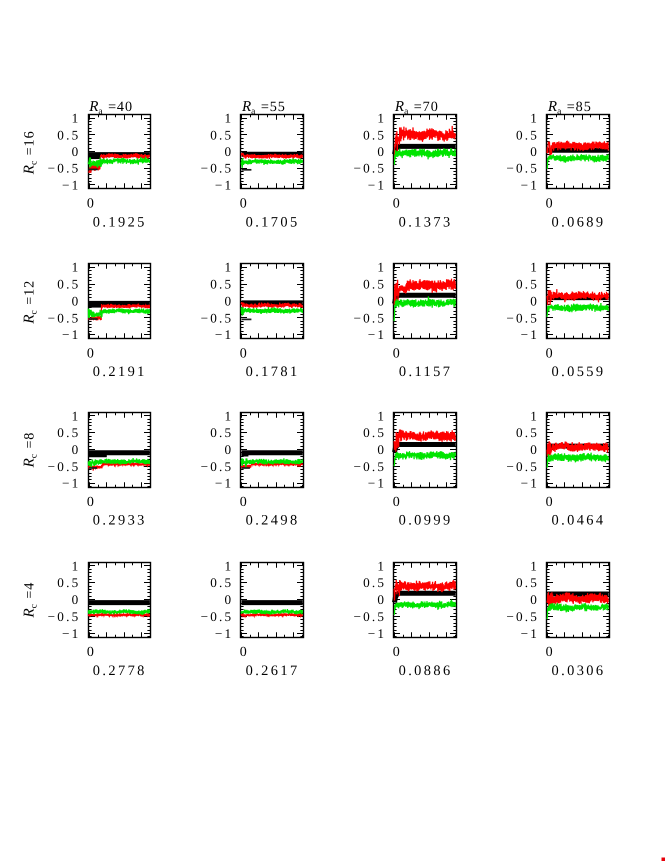 The width and height of the screenshot is (665, 861). What do you see at coordinates (416, 108) in the screenshot?
I see `svg-text:Ra=70: Ra =70` at bounding box center [416, 108].